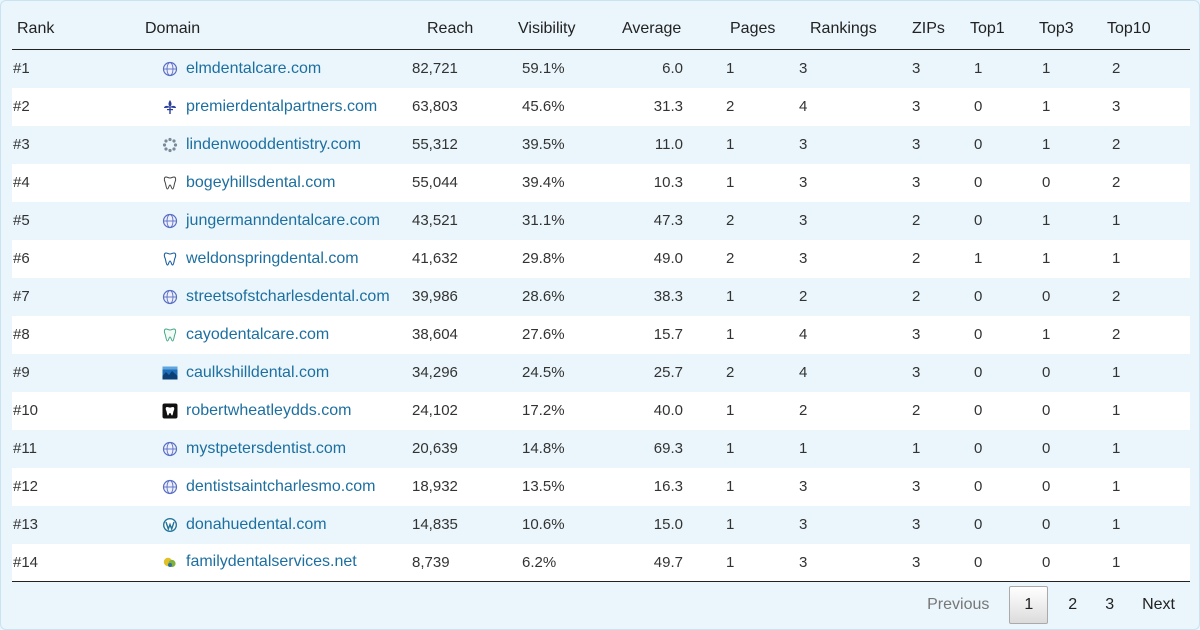 The width and height of the screenshot is (1200, 630). What do you see at coordinates (1158, 604) in the screenshot?
I see `next-page-button: Next` at bounding box center [1158, 604].